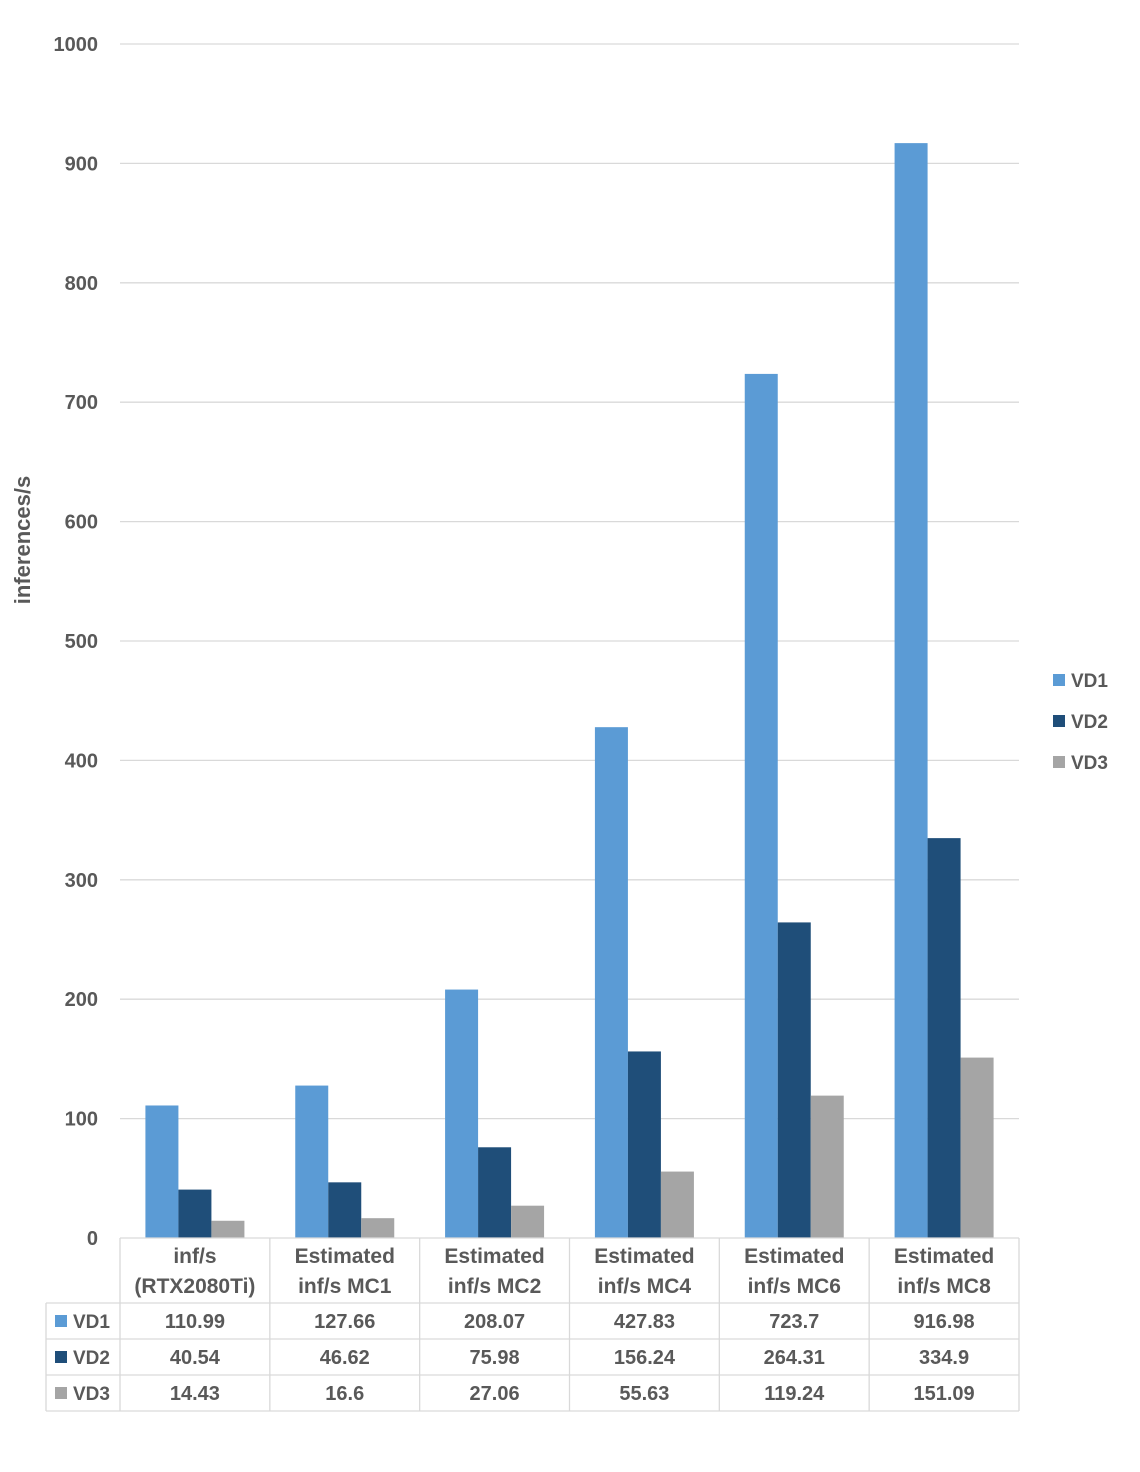 This screenshot has height=1472, width=1140. I want to click on data-label: 46.62, so click(345, 1358).